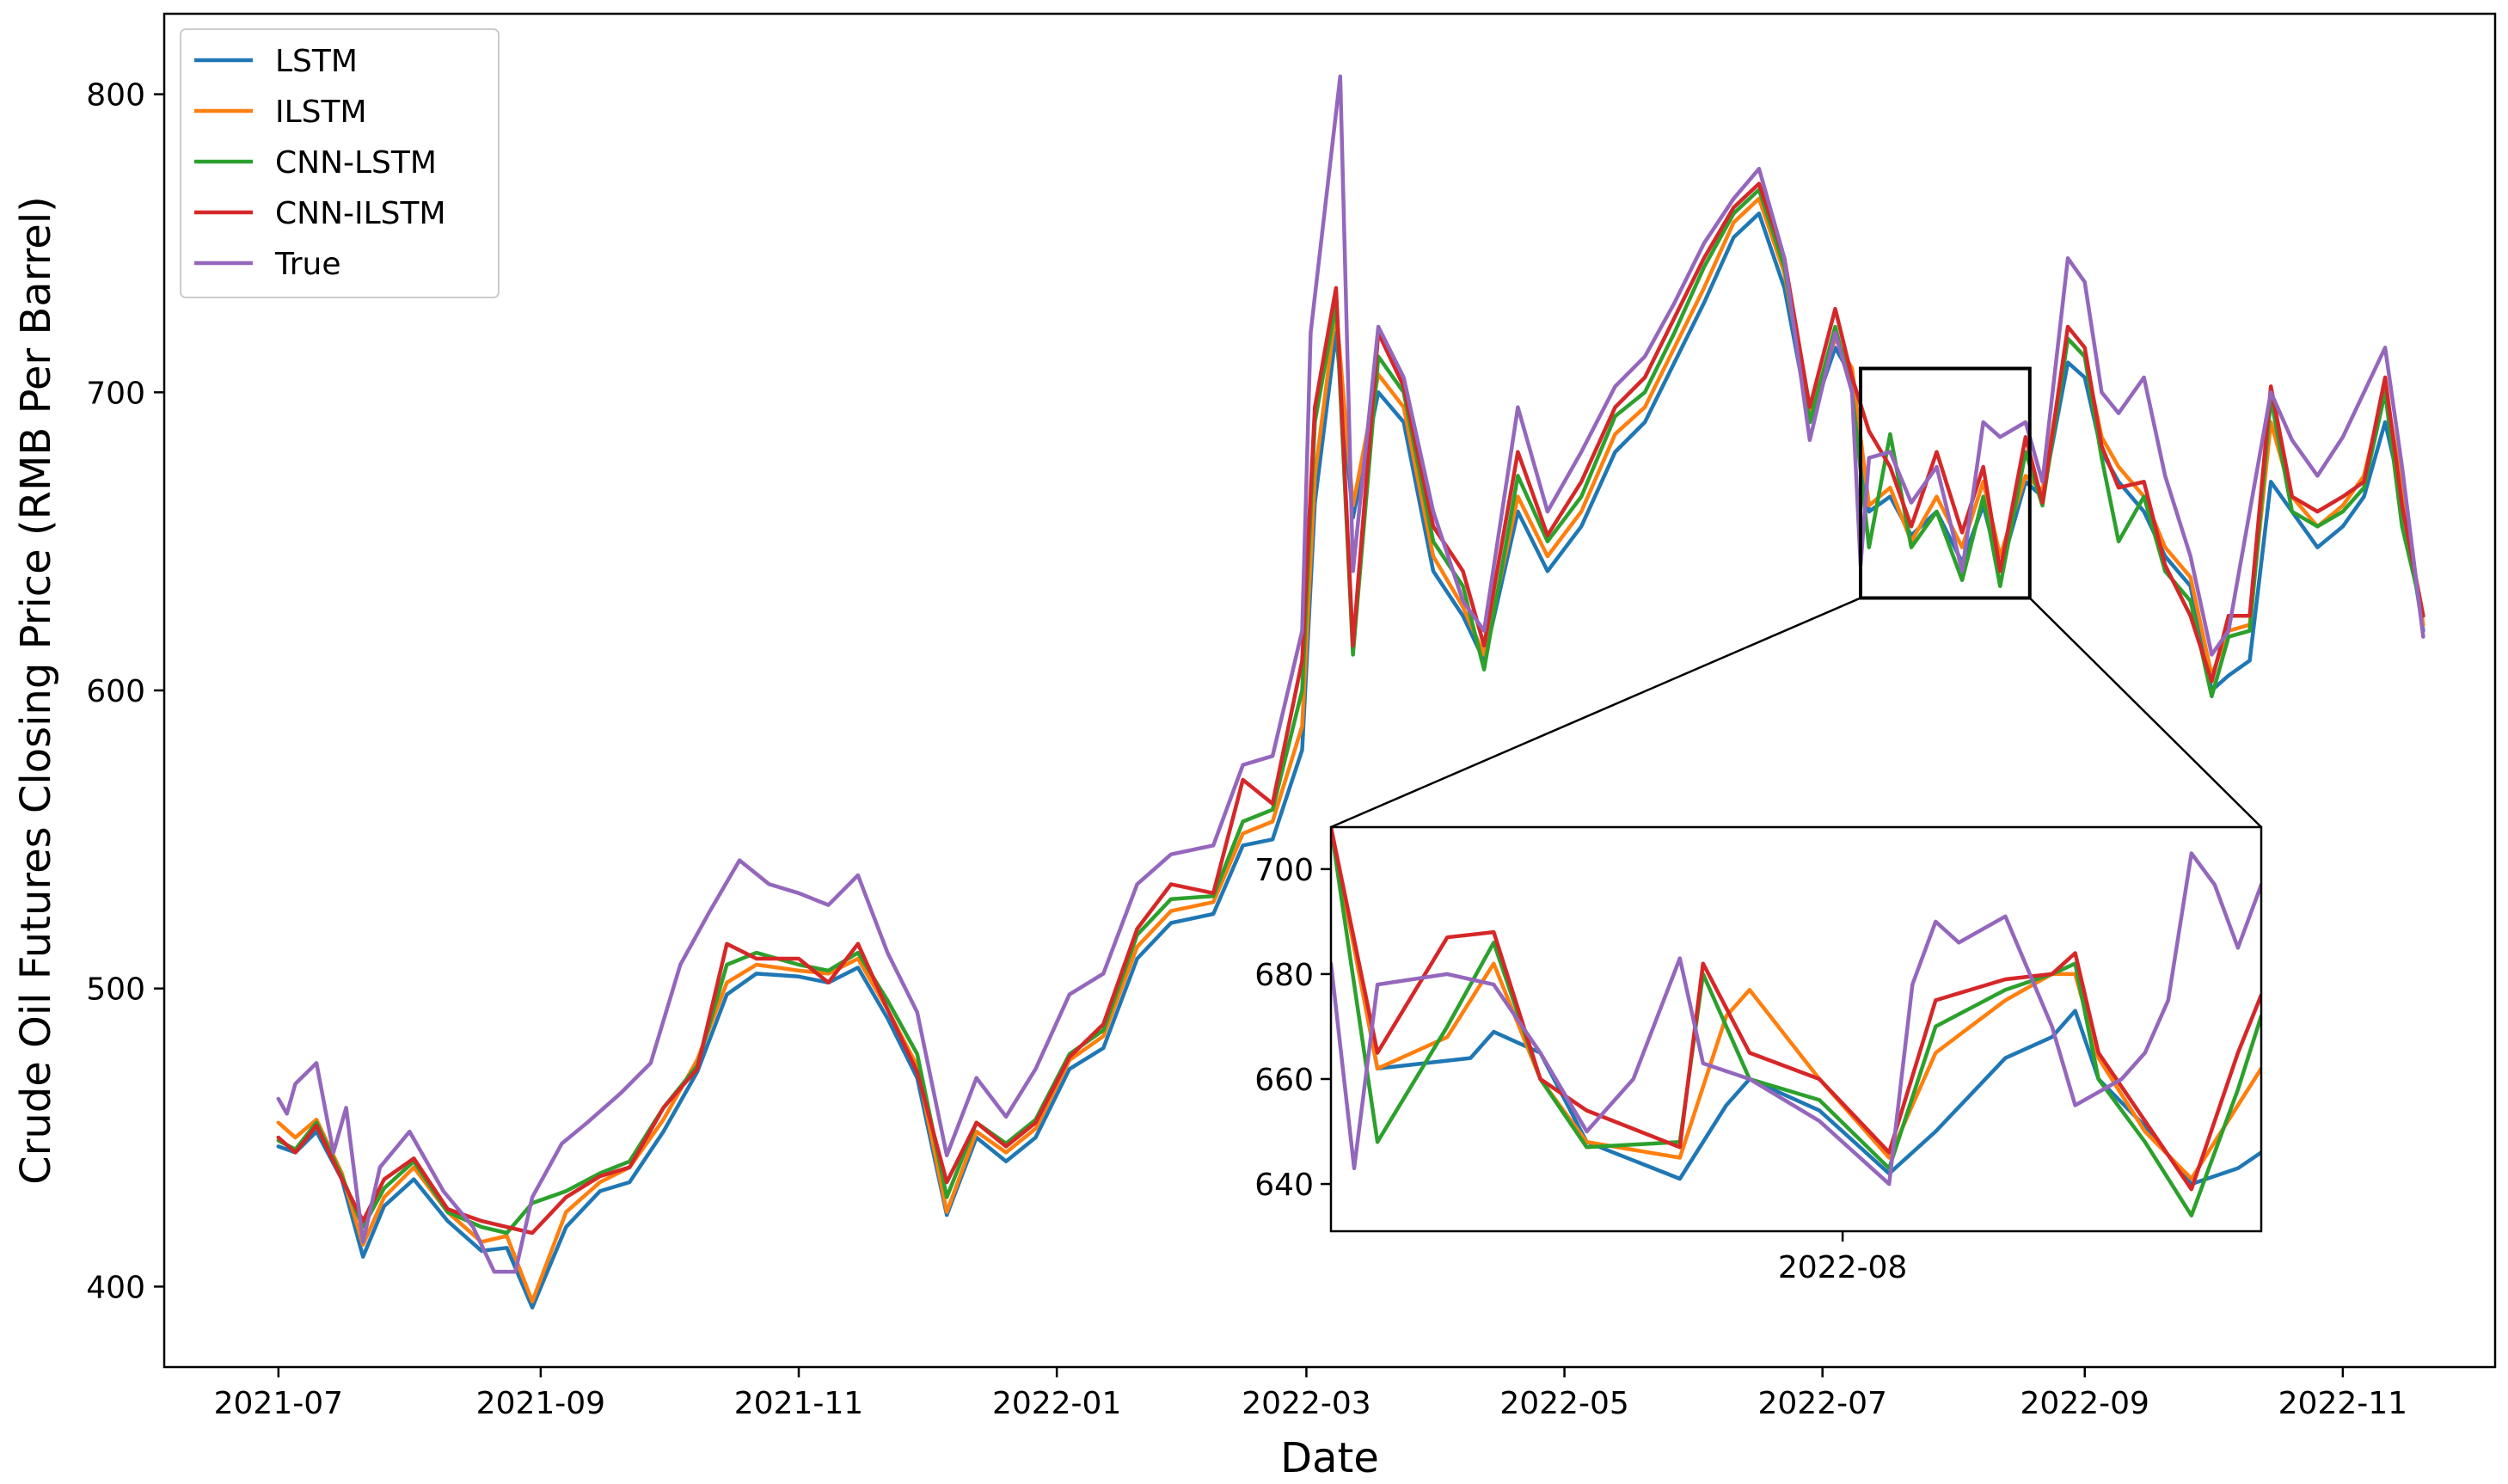  I want to click on legend-label-cnn-lstm: CNN-LSTM, so click(356, 163).